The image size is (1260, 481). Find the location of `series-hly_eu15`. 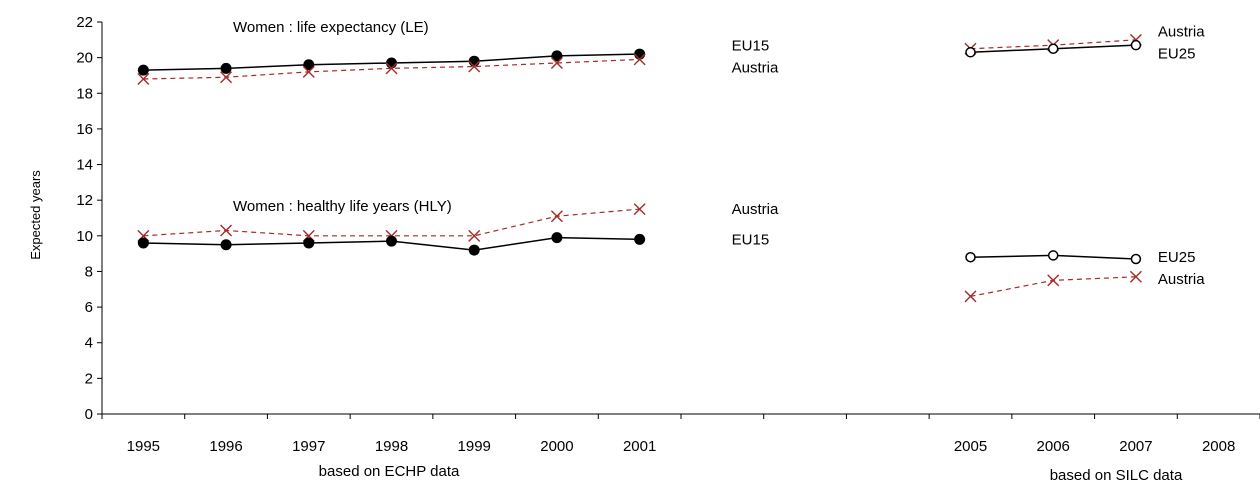

series-hly_eu15 is located at coordinates (391, 244).